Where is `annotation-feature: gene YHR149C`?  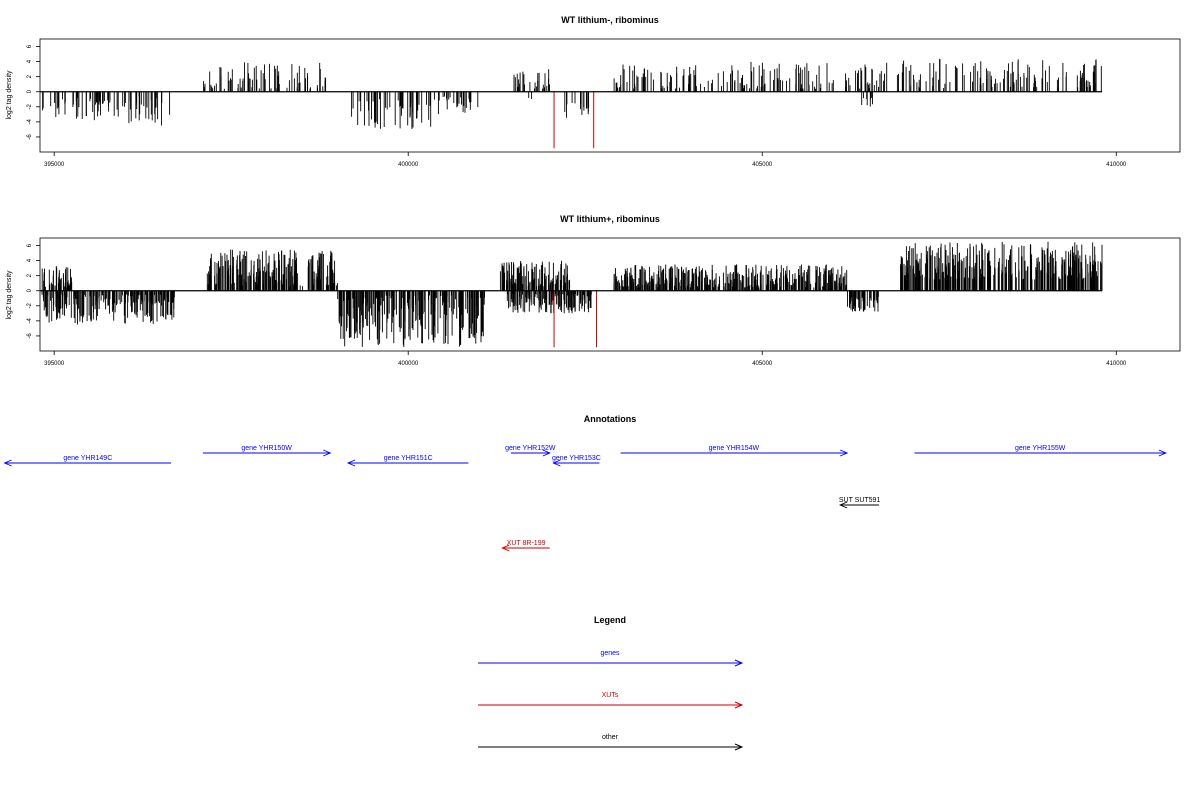 annotation-feature: gene YHR149C is located at coordinates (87, 461).